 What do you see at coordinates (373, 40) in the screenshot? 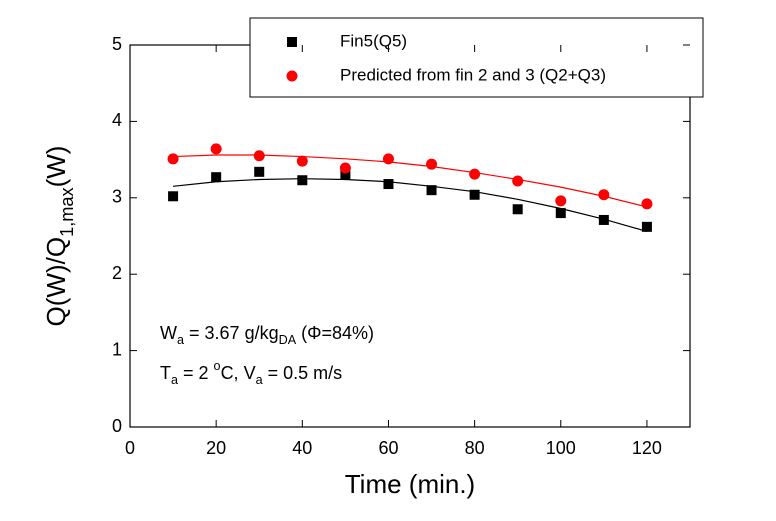
I see `legend-label: Fin5(Q5)` at bounding box center [373, 40].